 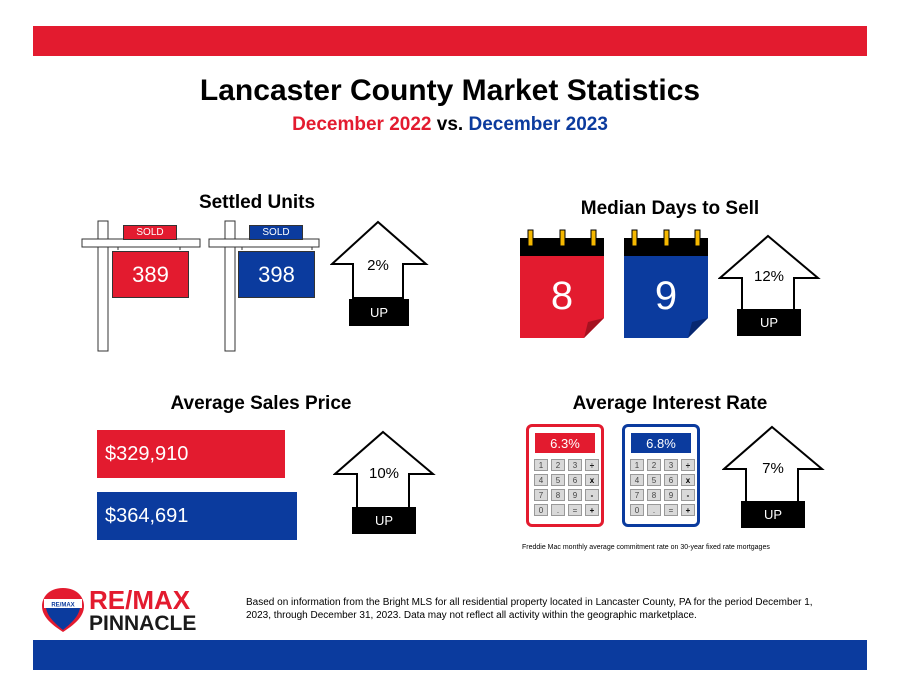 I want to click on settled-units-direction: UP, so click(x=379, y=312).